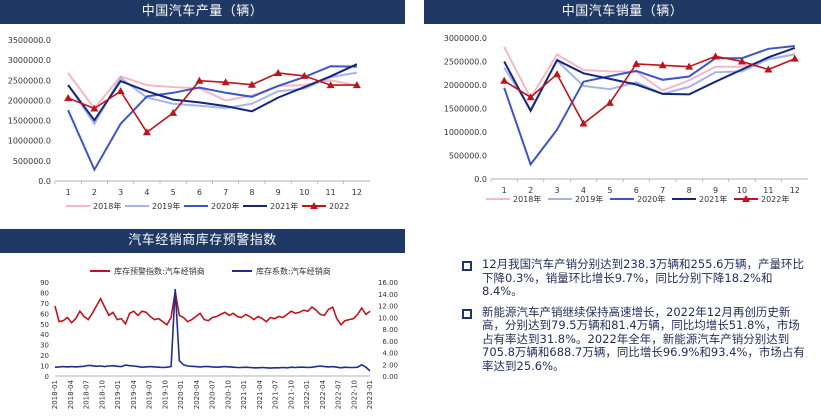 The image size is (821, 420). I want to click on production-chart-title: 中国汽车产量（辆）, so click(202, 11).